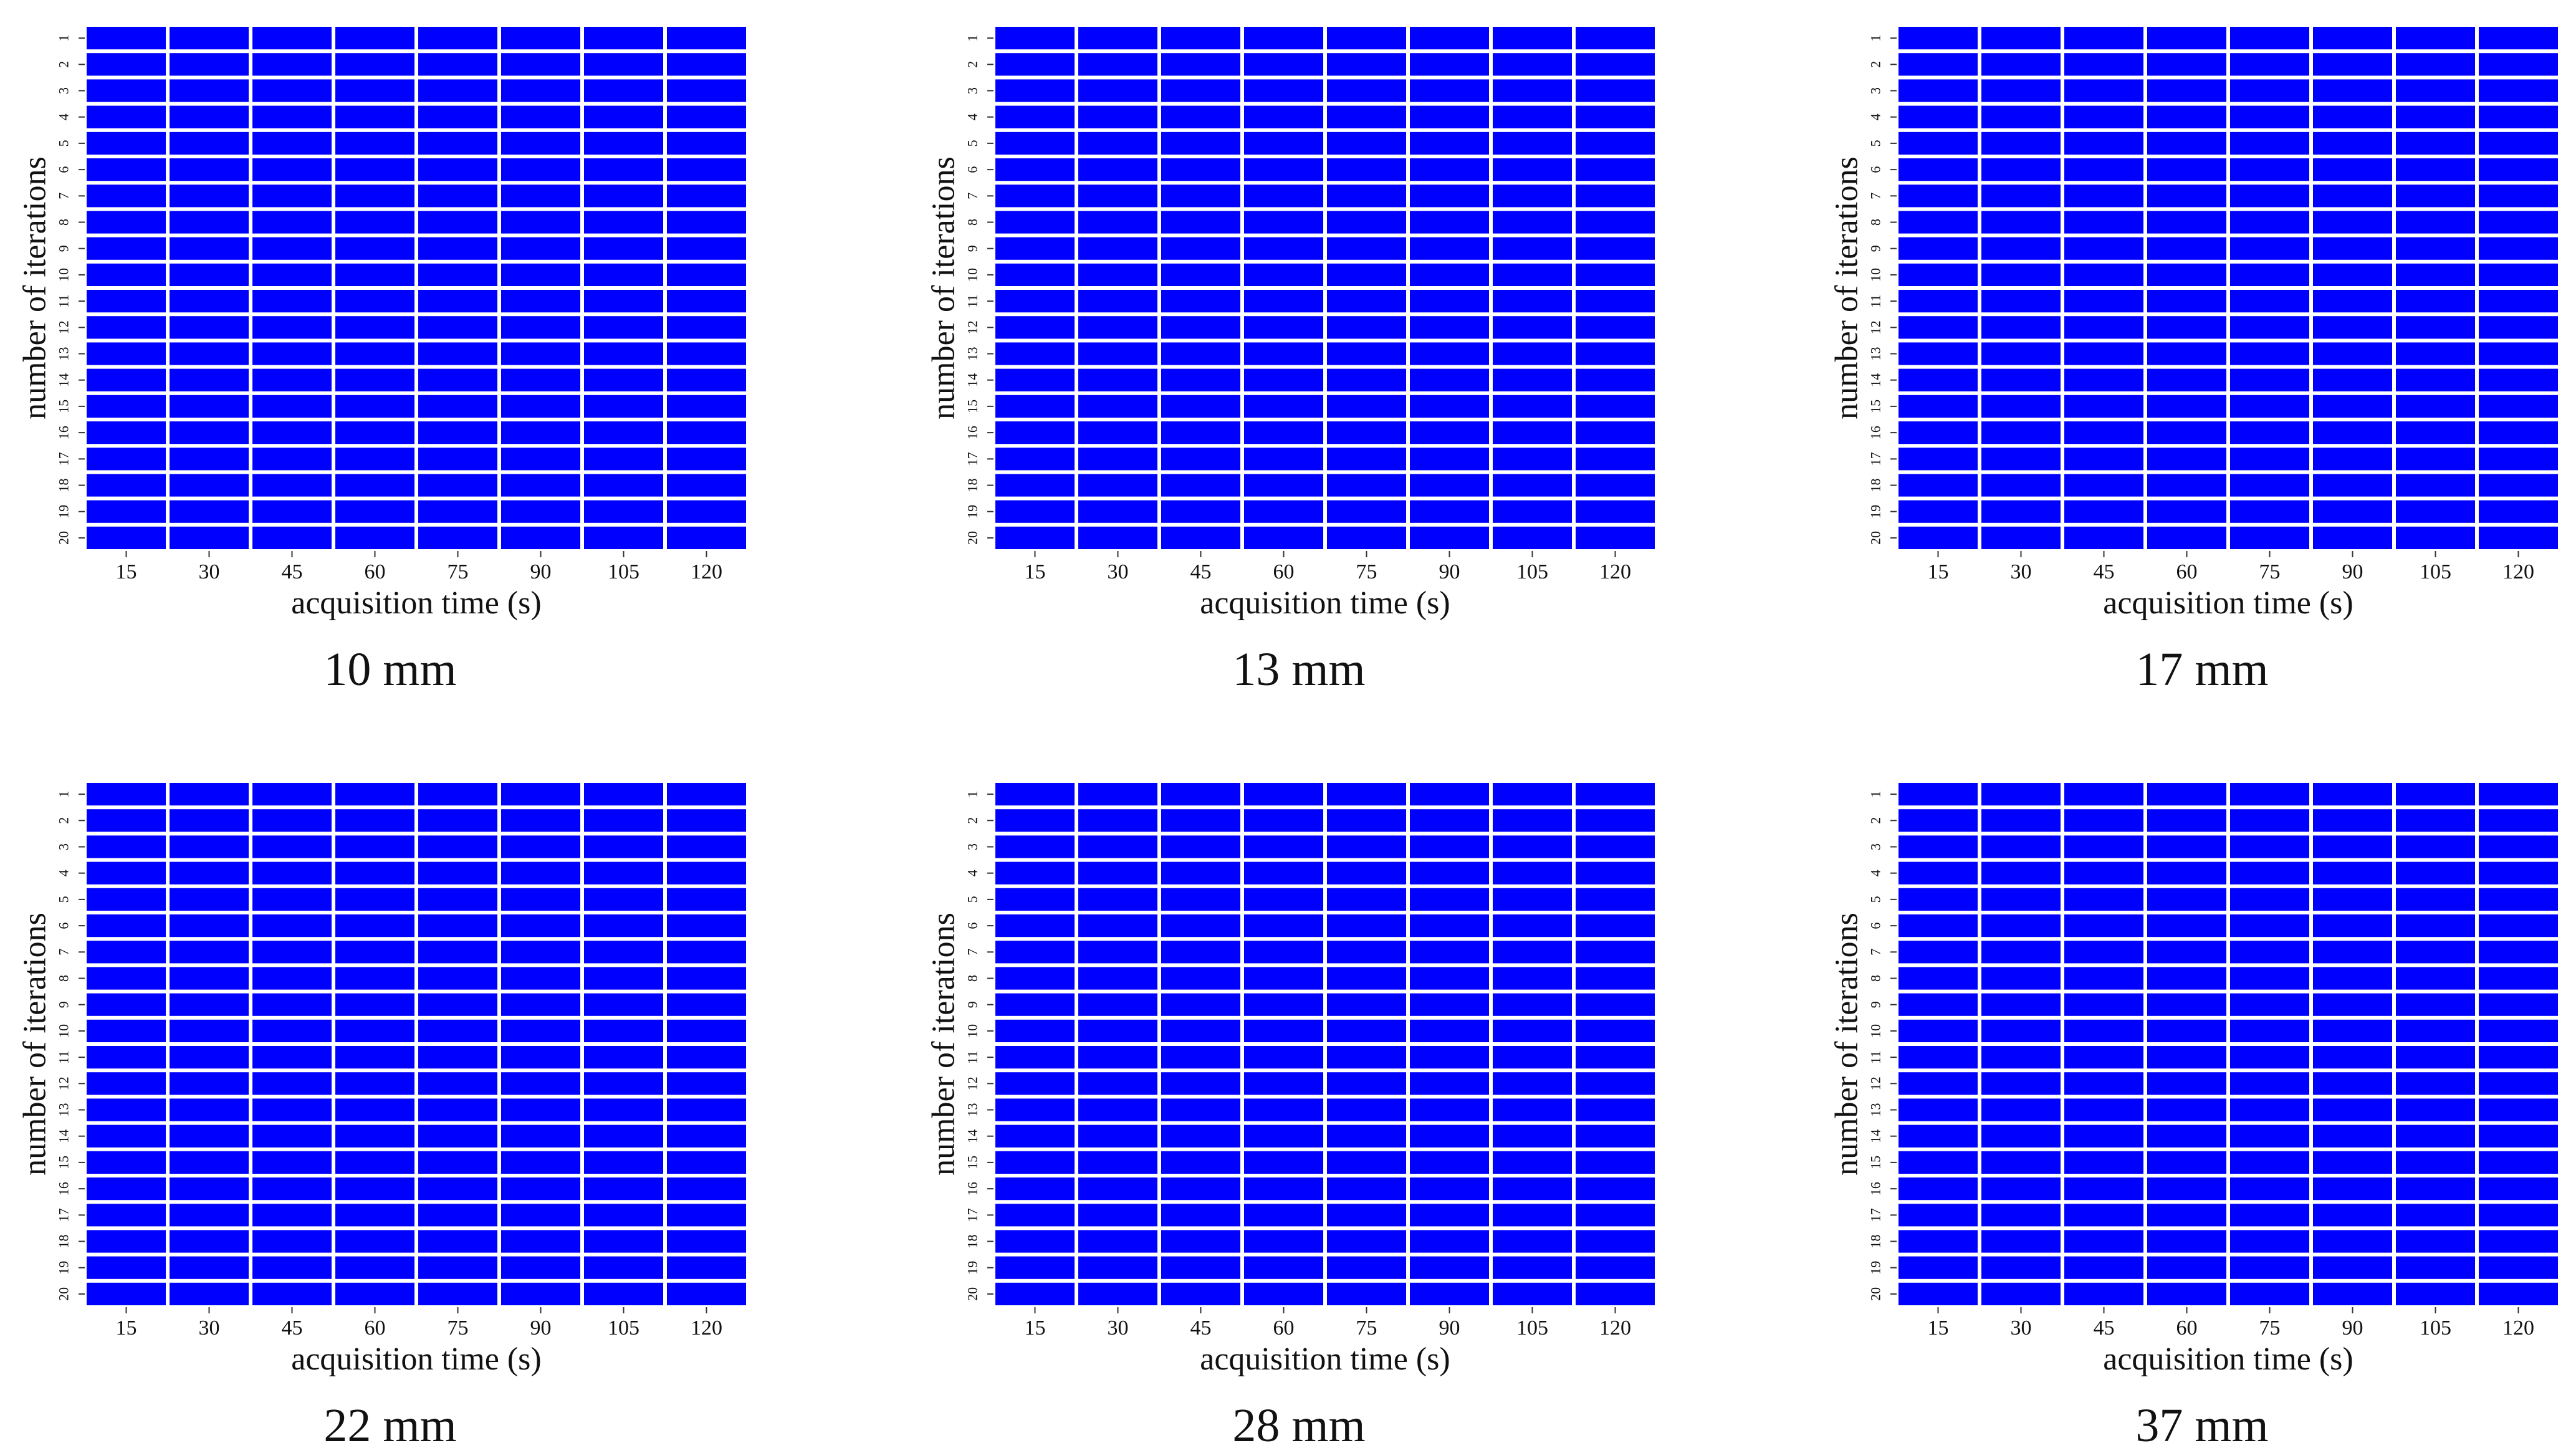  What do you see at coordinates (1035, 1328) in the screenshot?
I see `x-tick-label: 15` at bounding box center [1035, 1328].